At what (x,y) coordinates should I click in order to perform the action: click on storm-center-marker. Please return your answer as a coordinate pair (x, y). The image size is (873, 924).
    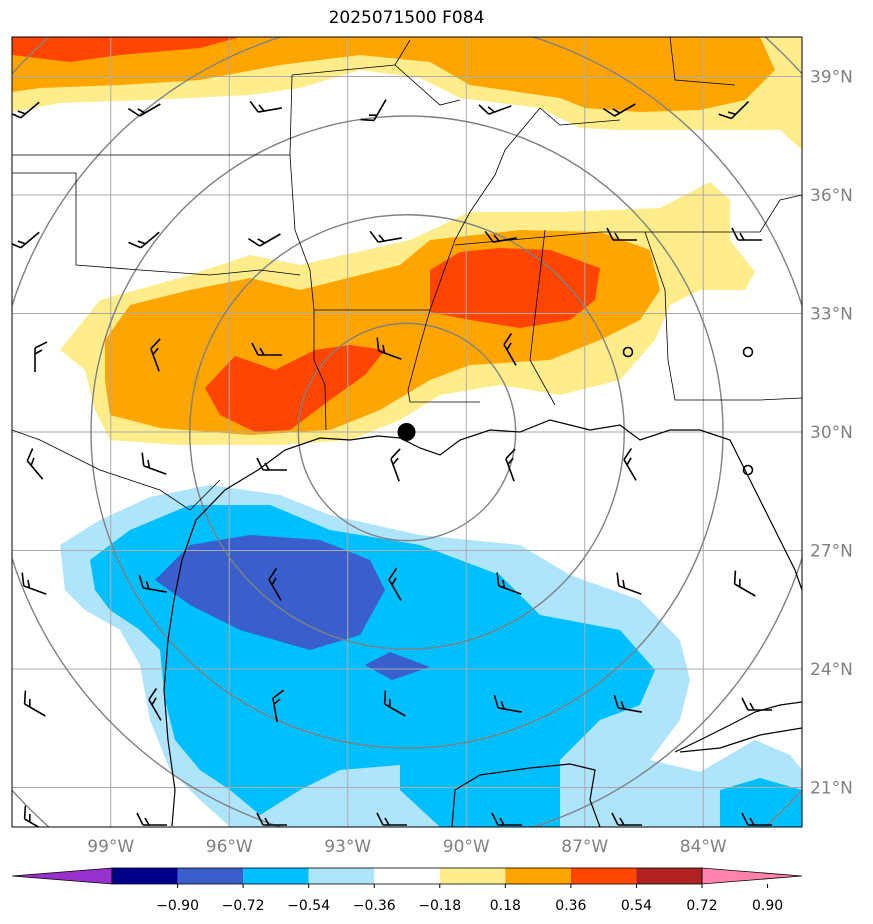
    Looking at the image, I should click on (406, 432).